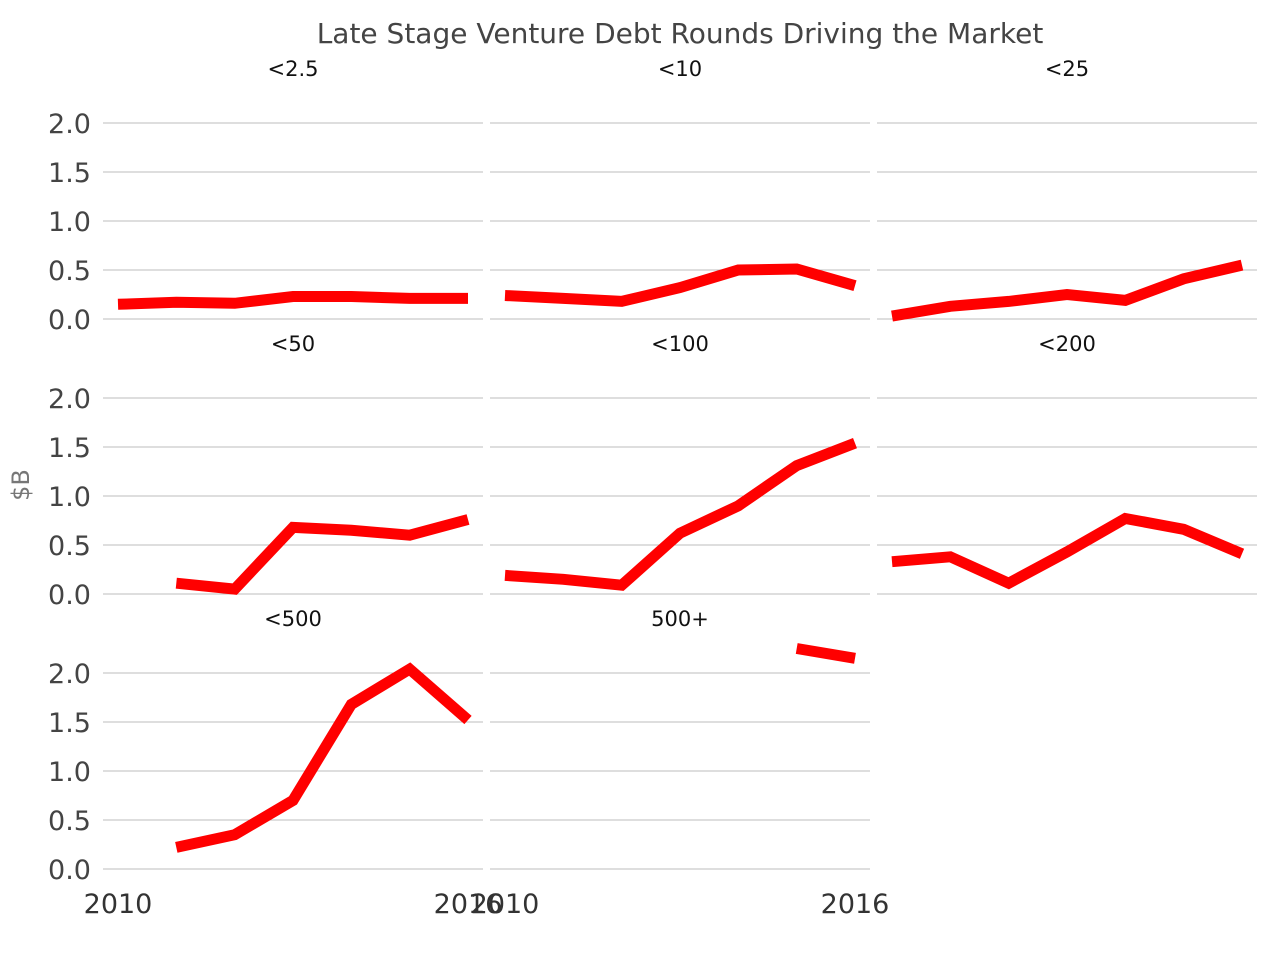  I want to click on facet-title: <200, so click(1067, 344).